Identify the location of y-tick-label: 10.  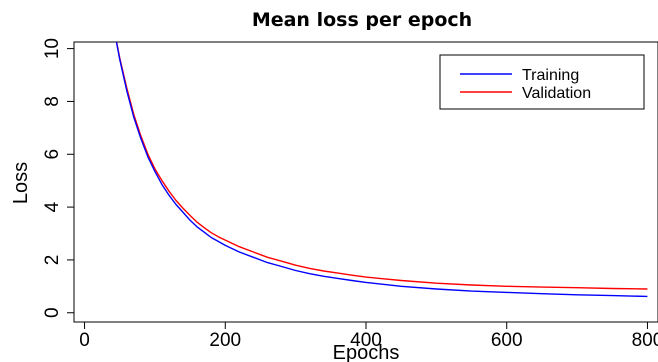
(52, 48).